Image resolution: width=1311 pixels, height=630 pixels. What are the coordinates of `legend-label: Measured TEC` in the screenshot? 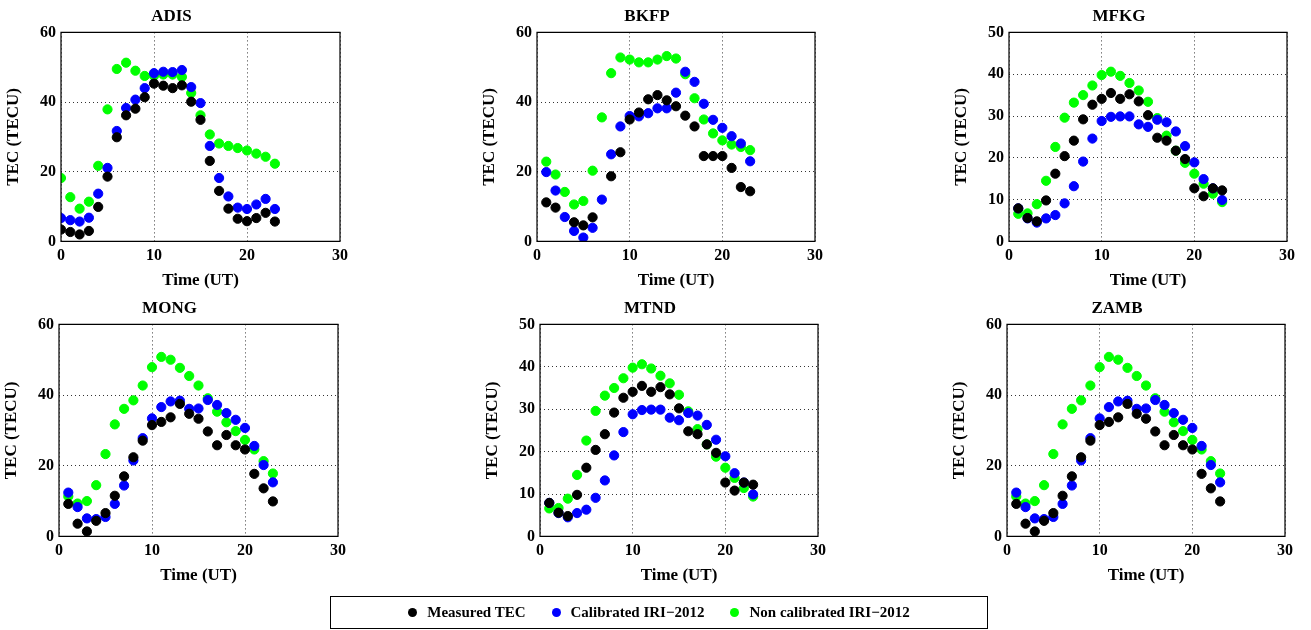 It's located at (476, 612).